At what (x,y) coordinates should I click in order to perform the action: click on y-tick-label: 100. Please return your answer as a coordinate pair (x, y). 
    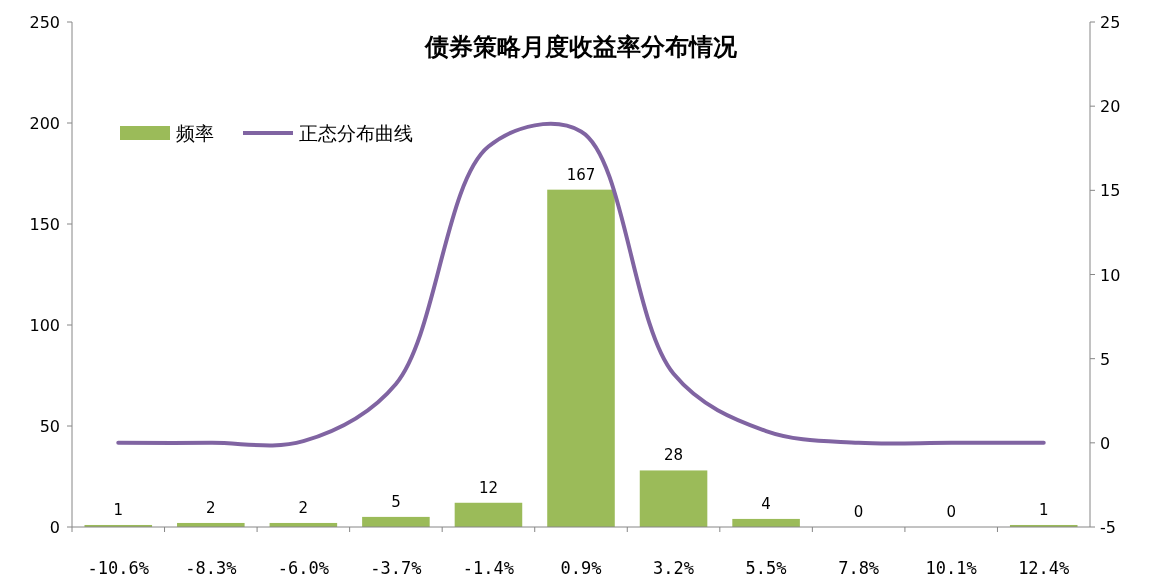
    Looking at the image, I should click on (44, 325).